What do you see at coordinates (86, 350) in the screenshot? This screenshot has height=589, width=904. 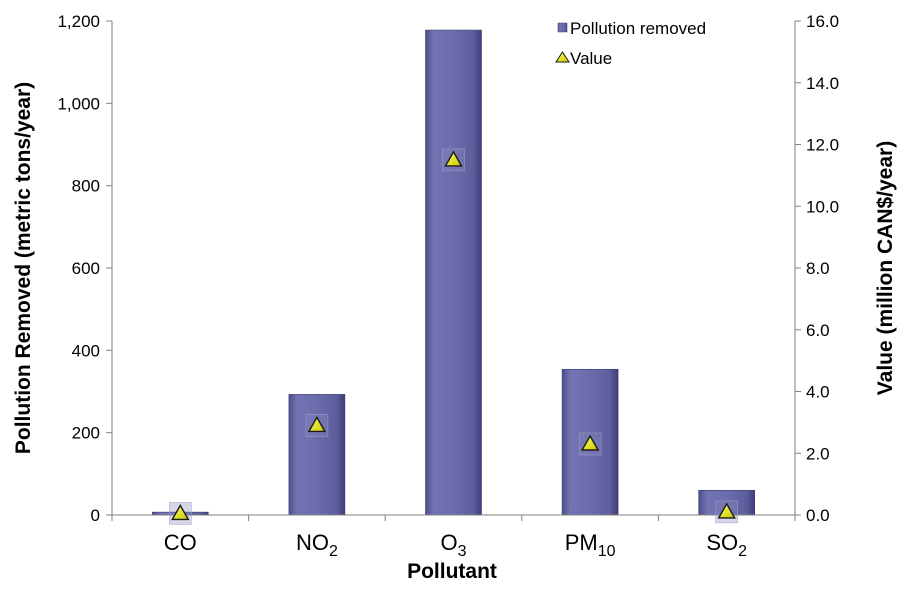 I see `y-tick-label: 400` at bounding box center [86, 350].